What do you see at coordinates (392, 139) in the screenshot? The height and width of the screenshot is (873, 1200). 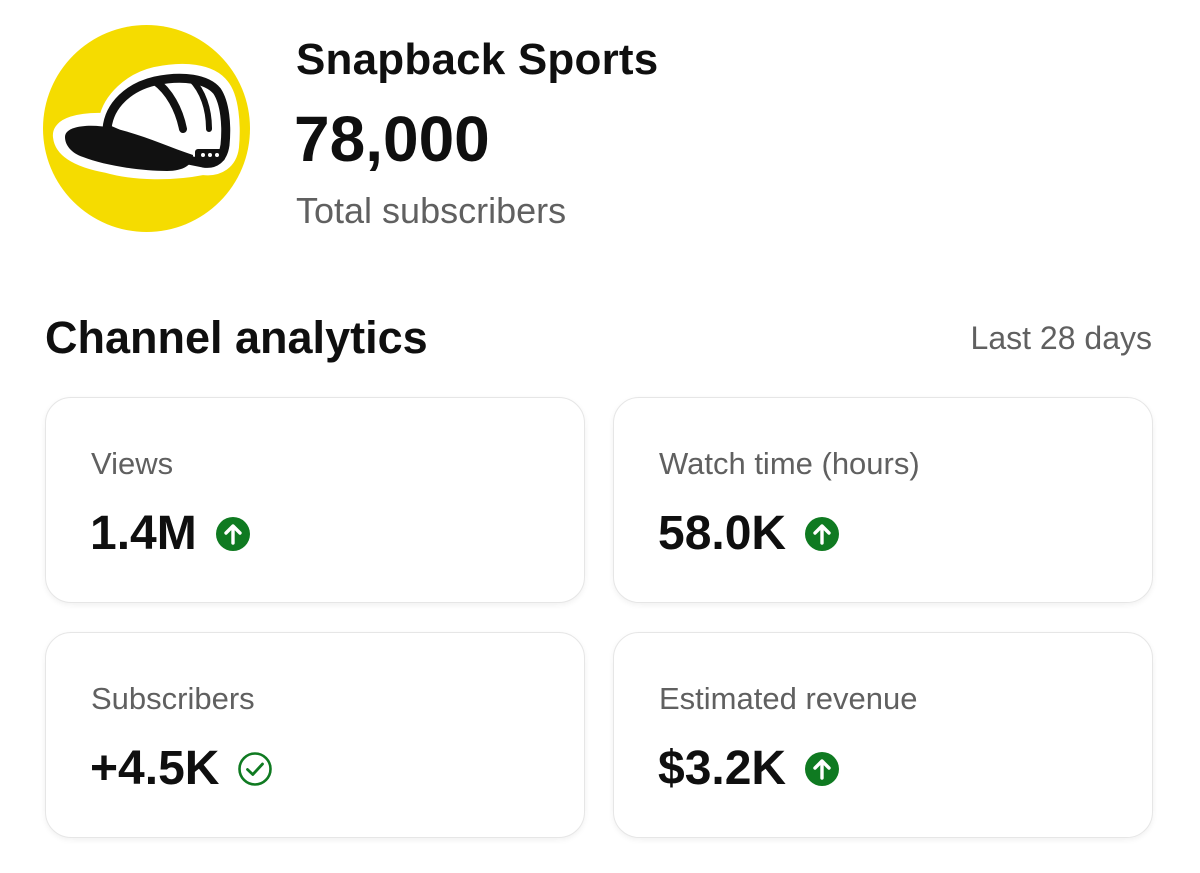 I see `subscriber-count: 78,000` at bounding box center [392, 139].